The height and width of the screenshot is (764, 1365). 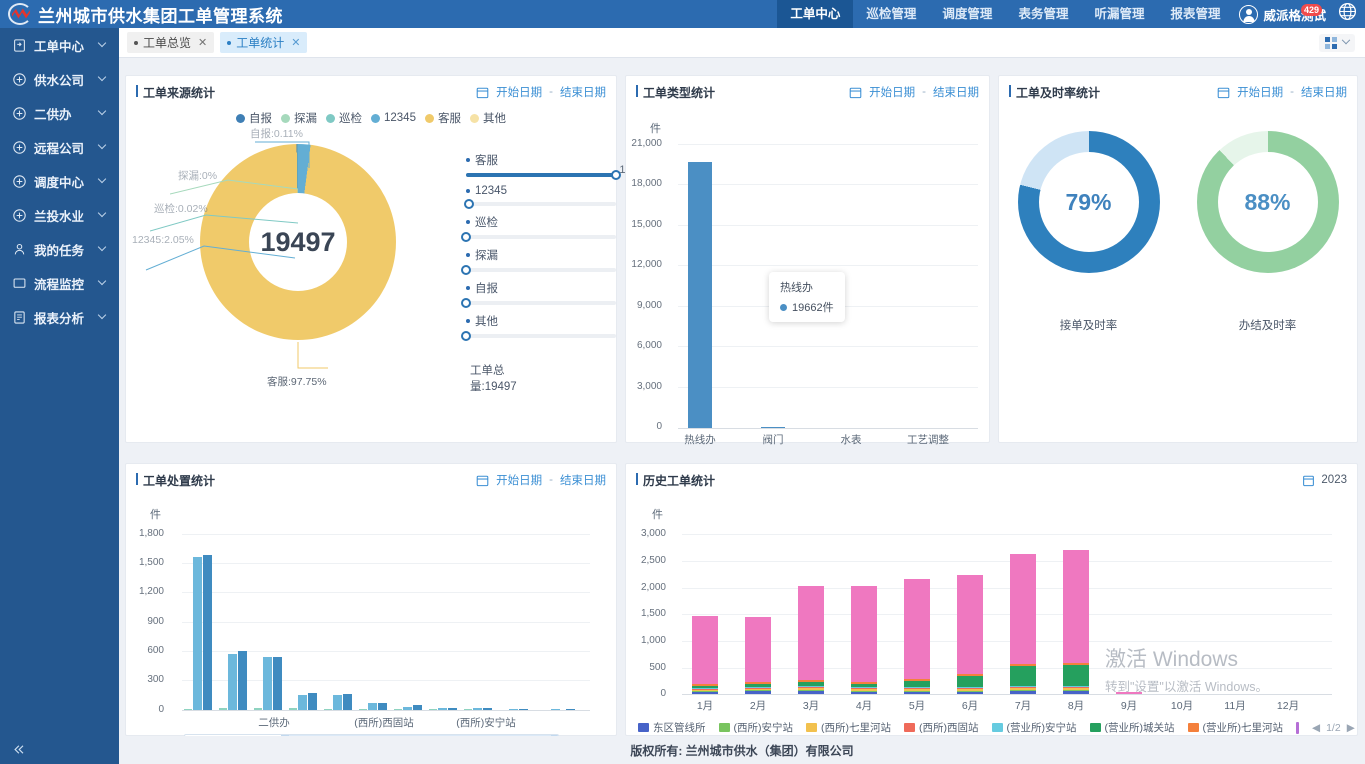 What do you see at coordinates (1119, 14) in the screenshot?
I see `topnav-item-leak: 听漏管理` at bounding box center [1119, 14].